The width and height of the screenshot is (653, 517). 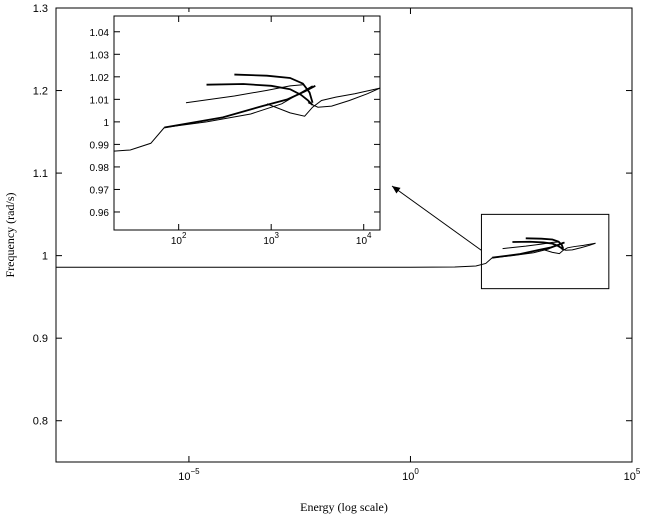 I want to click on main-plot-area, so click(x=326, y=252).